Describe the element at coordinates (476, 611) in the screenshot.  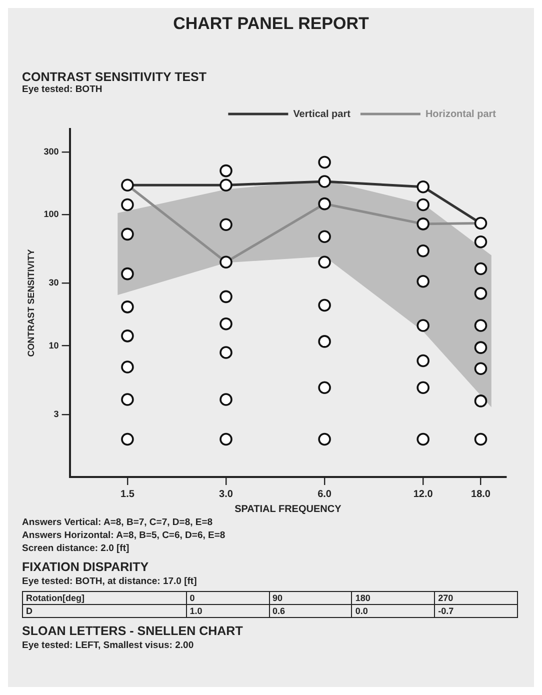
I see `text: -0.7` at that location.